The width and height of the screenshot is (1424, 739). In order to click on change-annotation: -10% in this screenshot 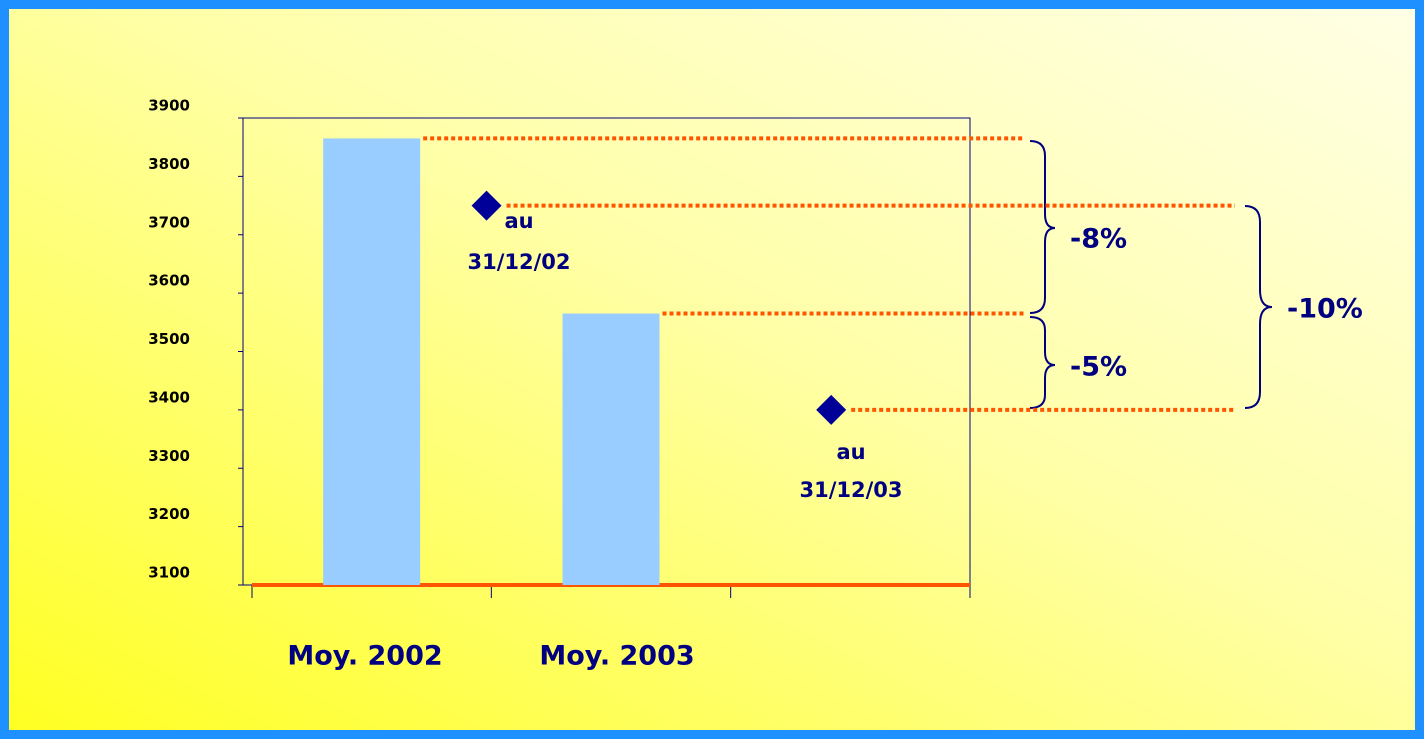, I will do `click(1325, 309)`.